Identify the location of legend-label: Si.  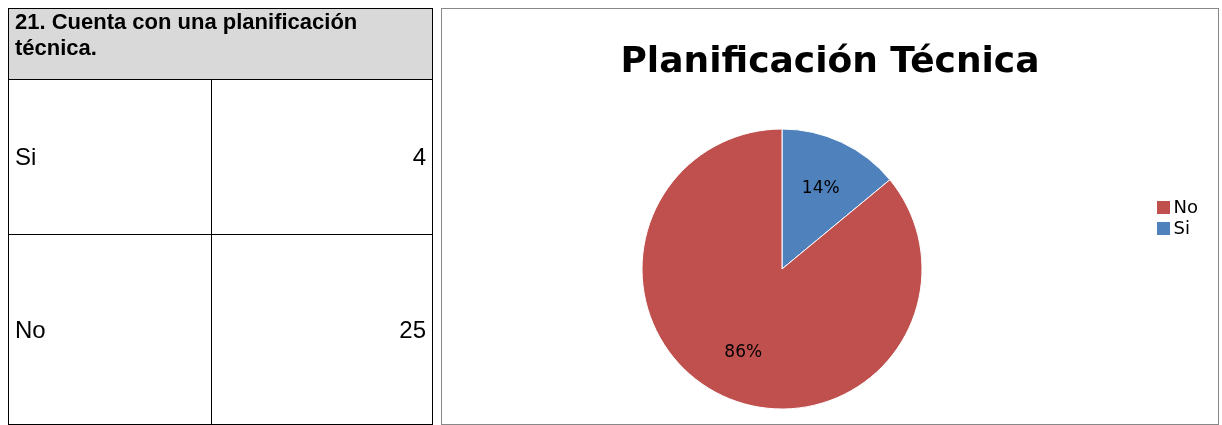
(1181, 227).